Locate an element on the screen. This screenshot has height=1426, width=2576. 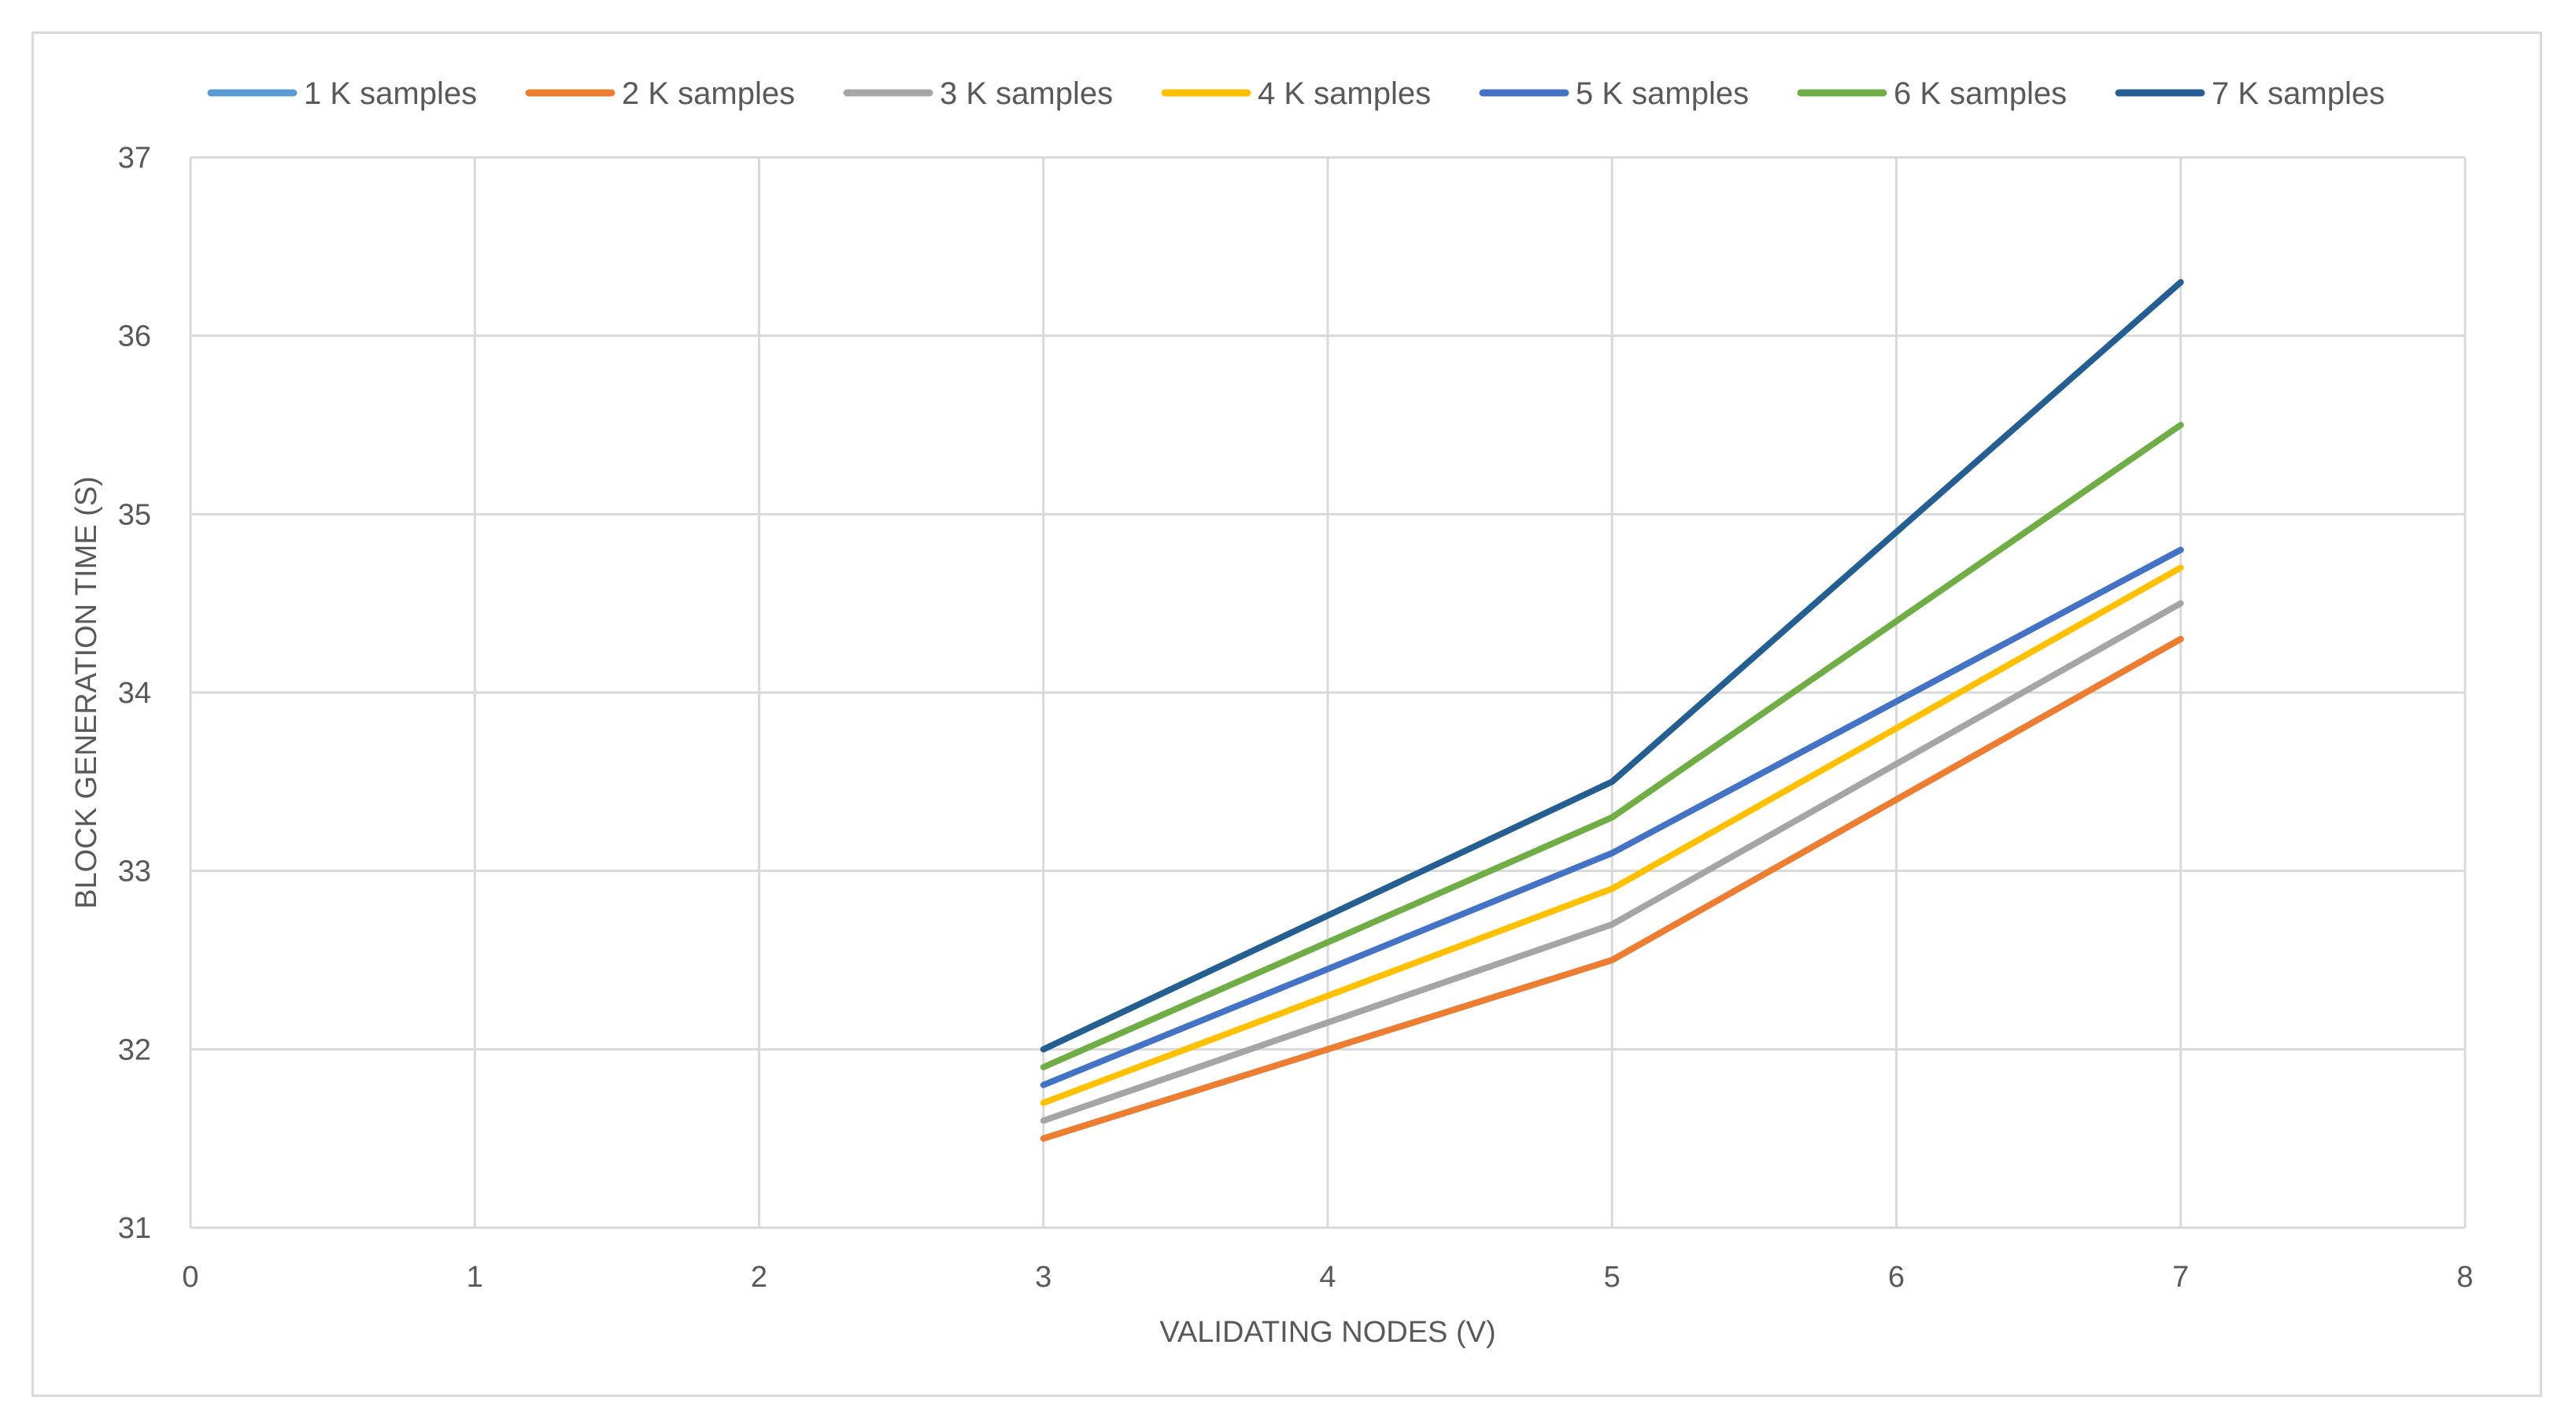
legend-item: 5 K samples is located at coordinates (1614, 93).